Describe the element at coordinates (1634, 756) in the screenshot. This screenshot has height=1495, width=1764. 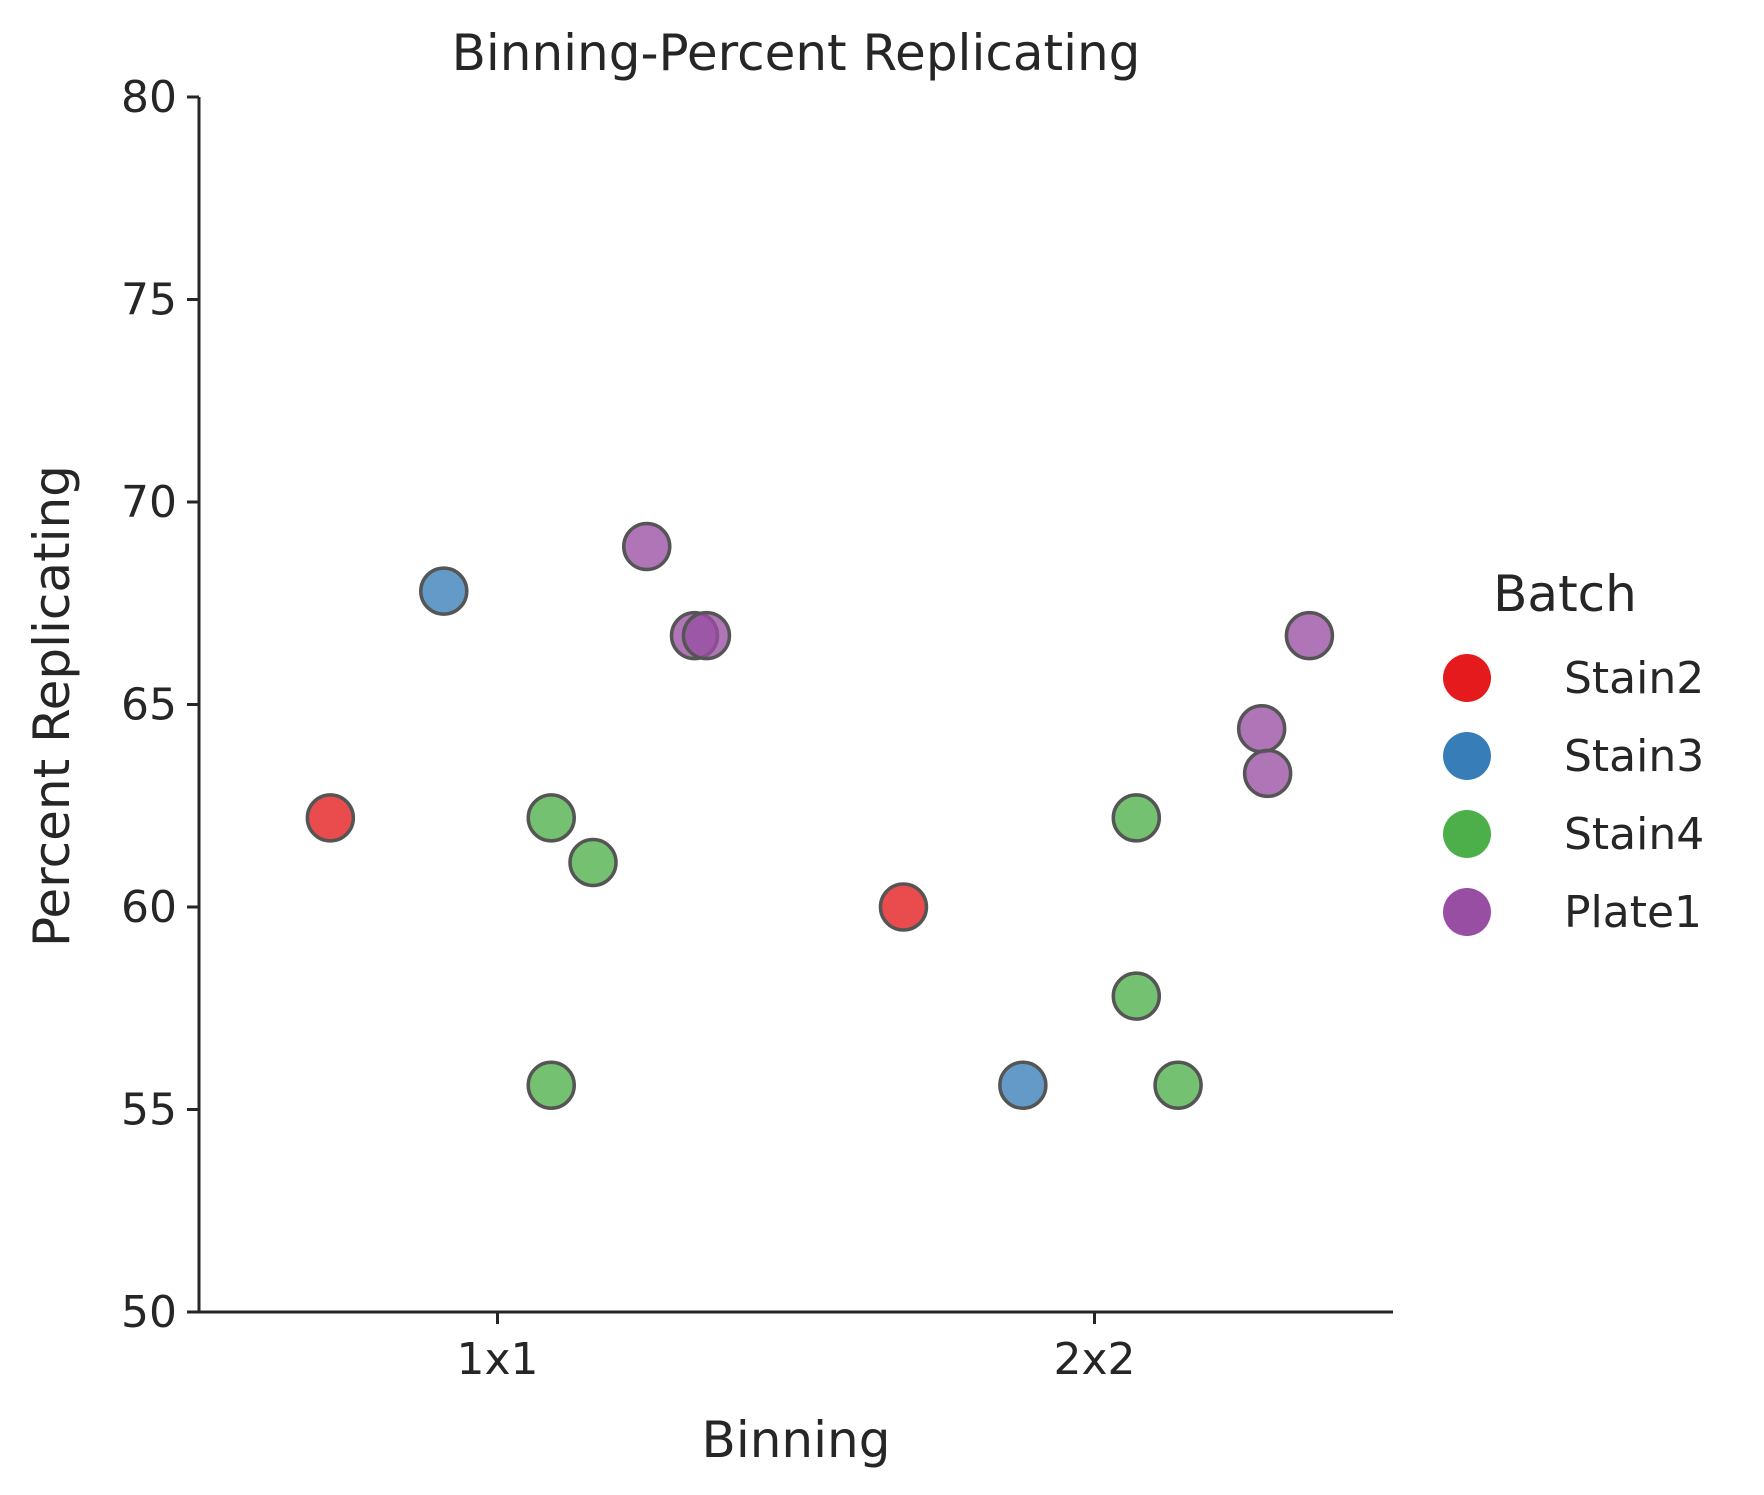
I see `legend-label: Stain3` at that location.